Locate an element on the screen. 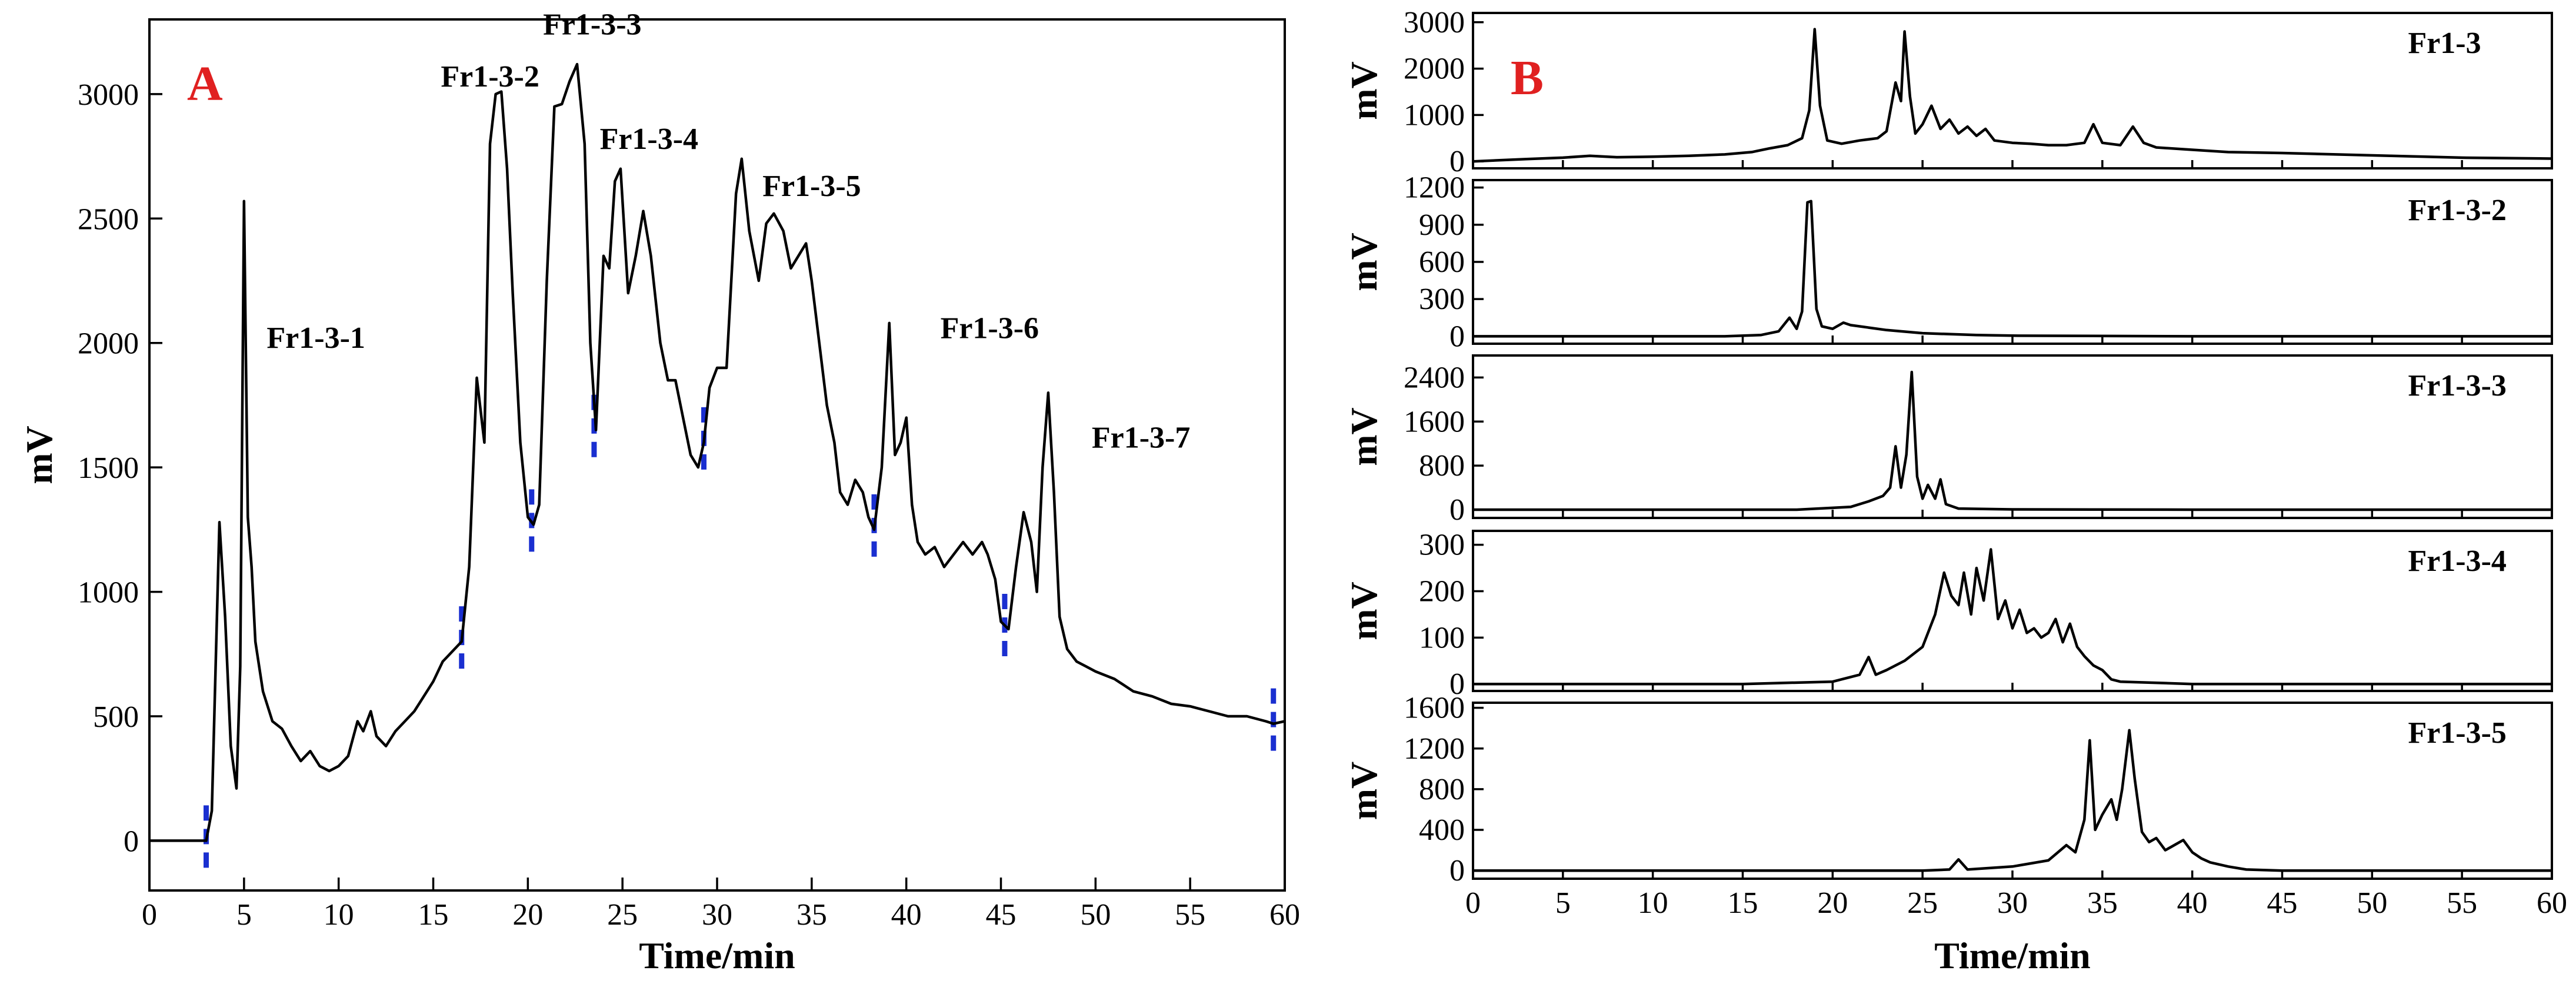  panel-b-letter: B is located at coordinates (1528, 78).